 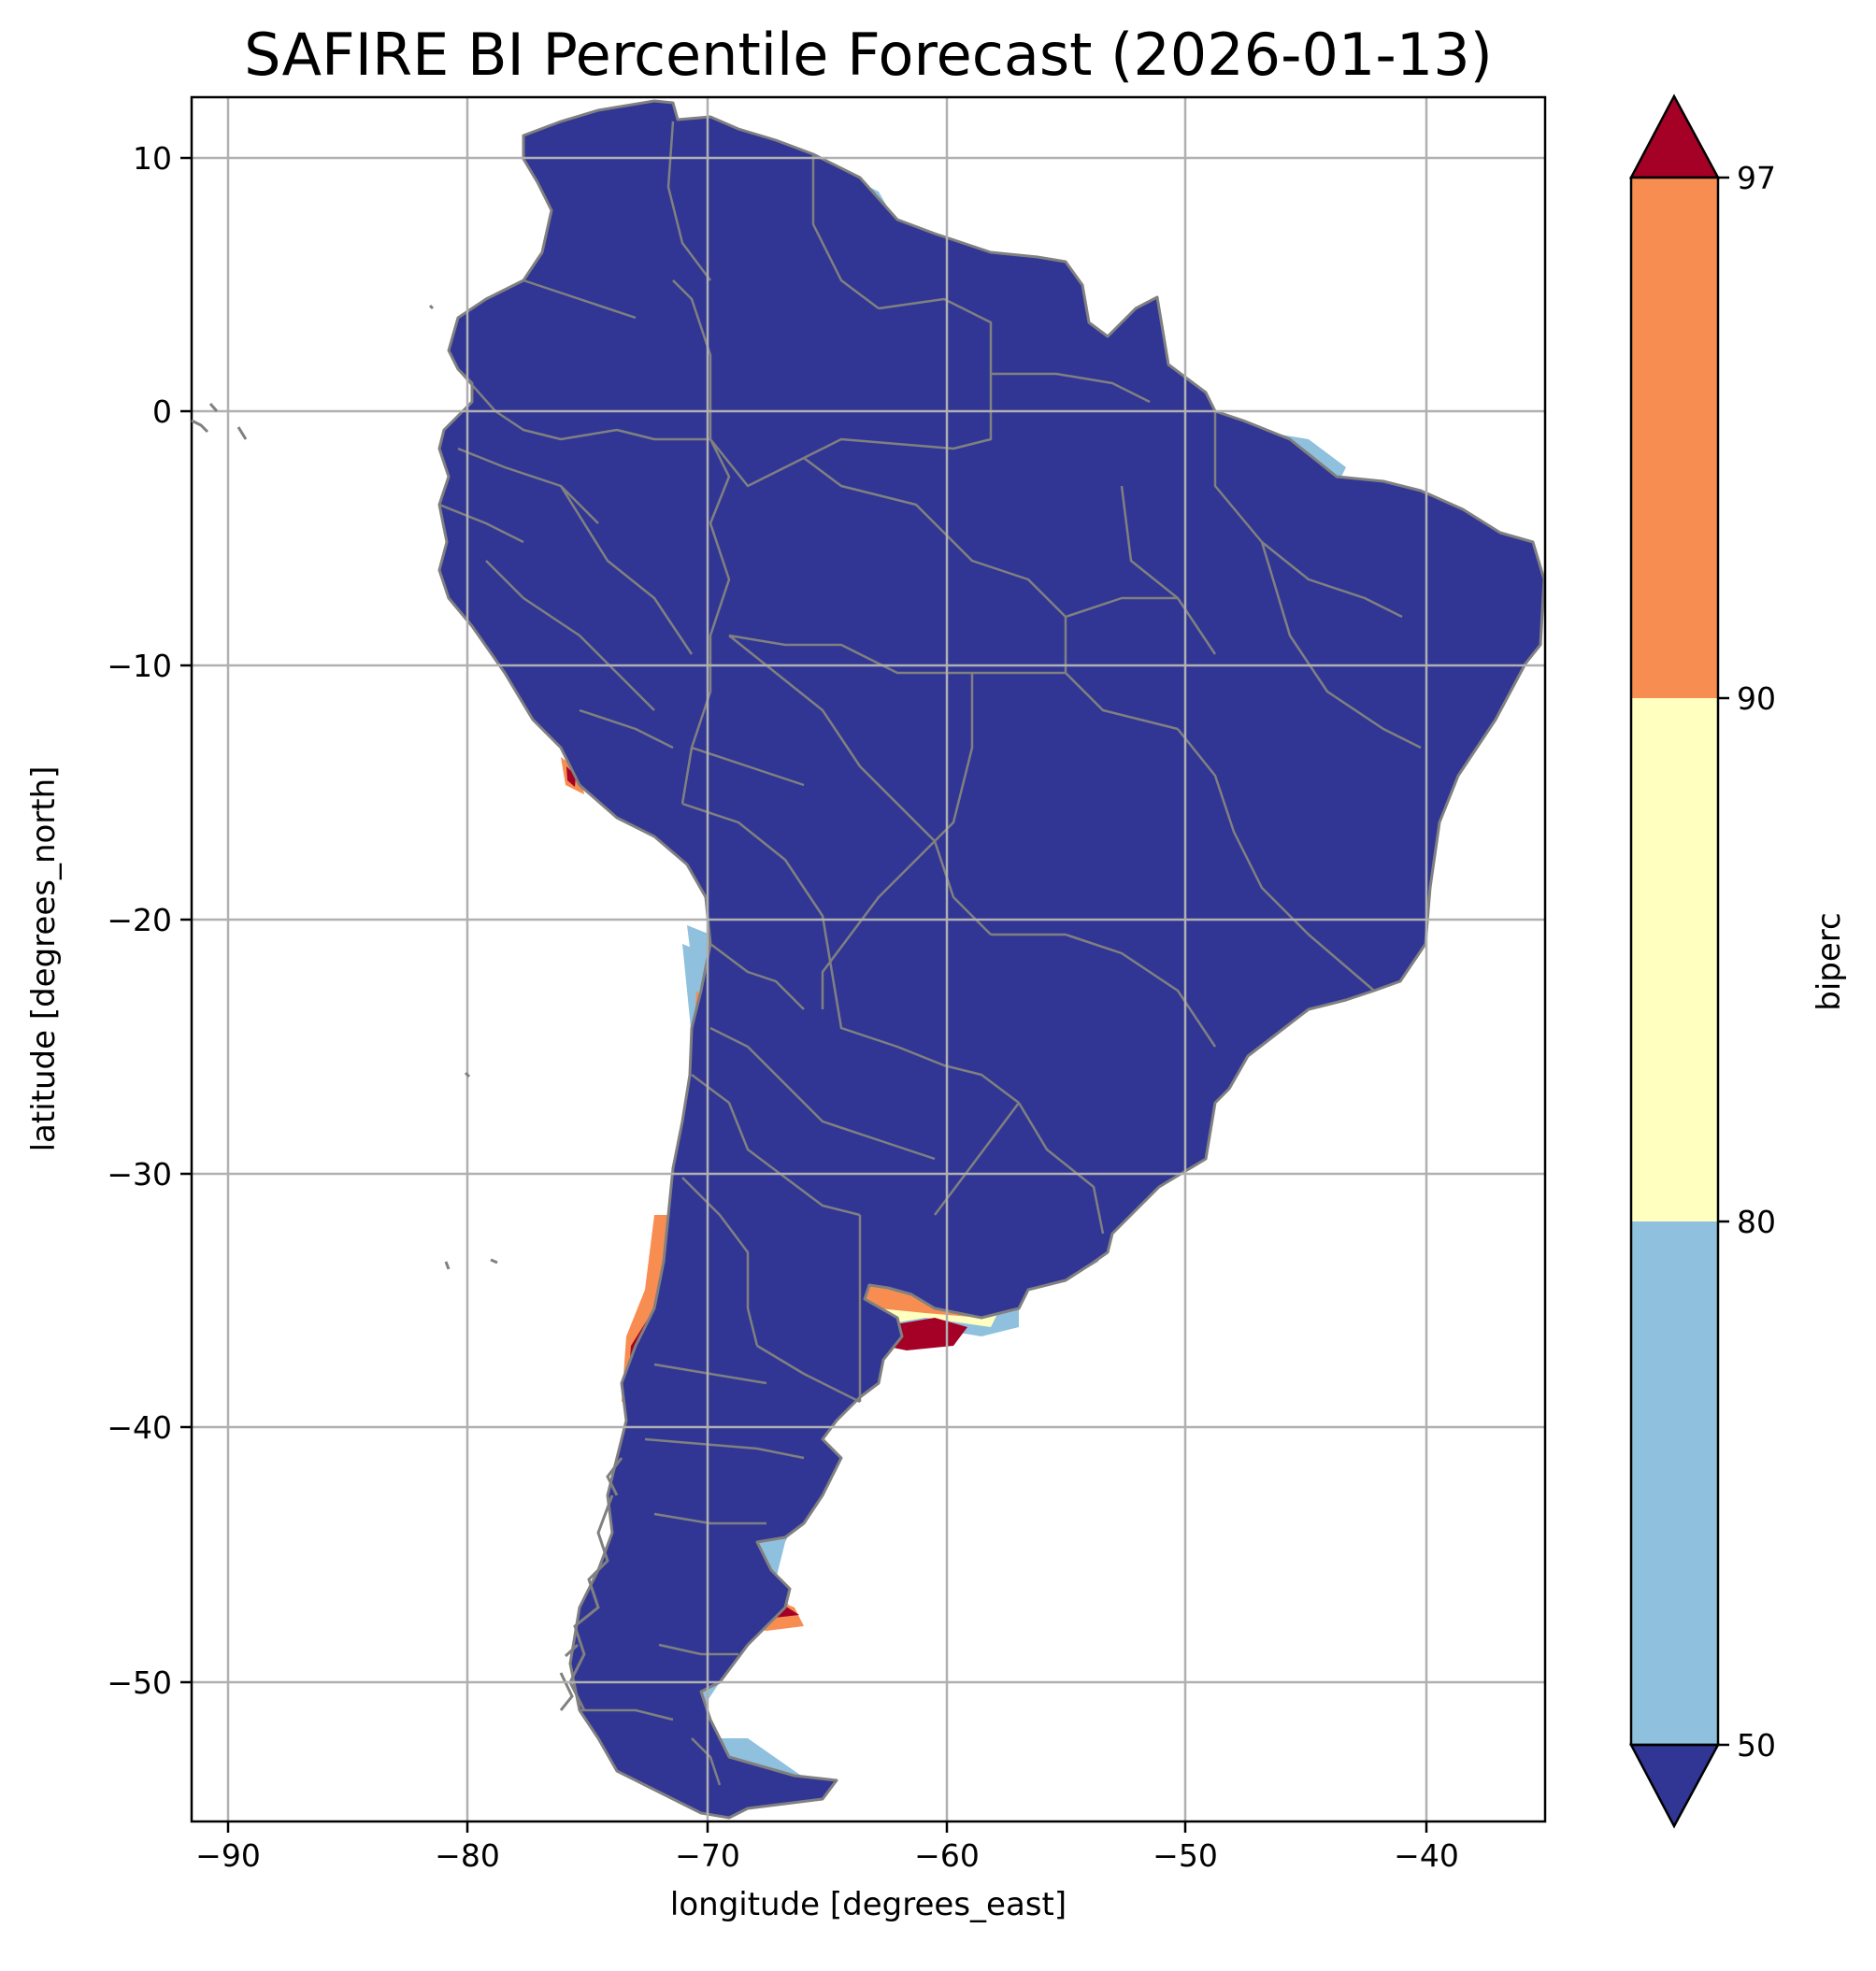 I want to click on x-tick-label-m60: −60, so click(x=947, y=1855).